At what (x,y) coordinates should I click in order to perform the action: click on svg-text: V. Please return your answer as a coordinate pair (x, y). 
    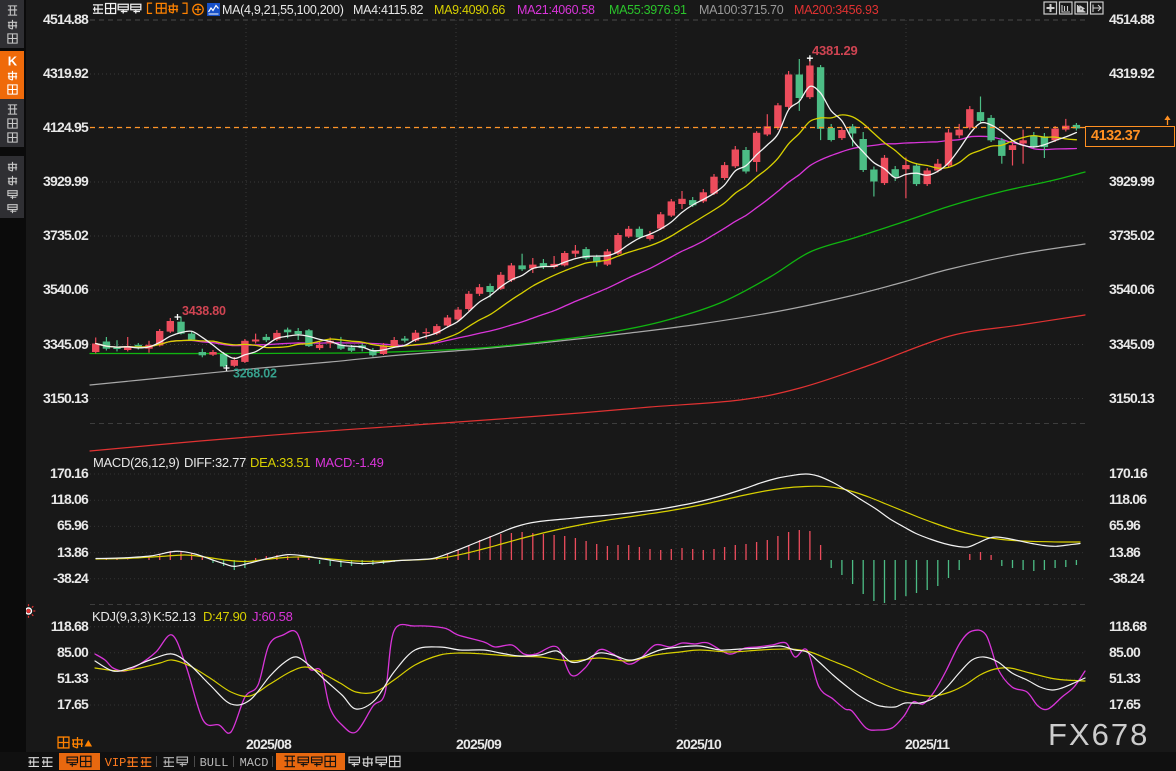
    Looking at the image, I should click on (109, 763).